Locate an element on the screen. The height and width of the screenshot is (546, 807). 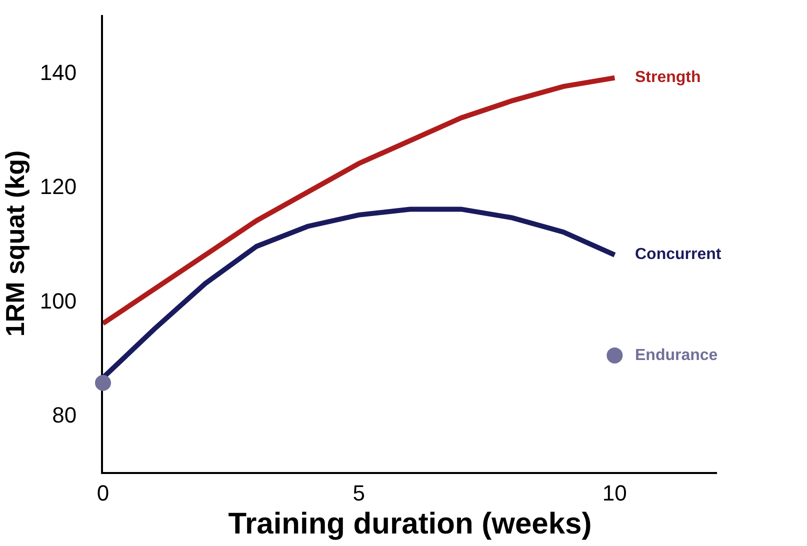
x-tick-label: 5 is located at coordinates (358, 493).